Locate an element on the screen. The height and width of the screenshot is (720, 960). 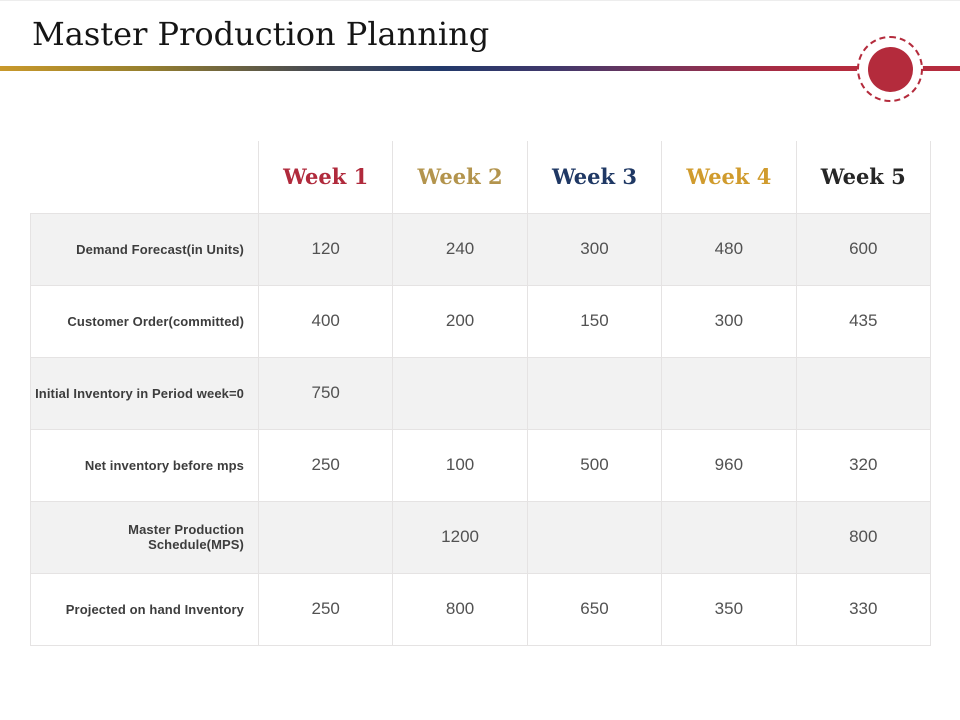
table-cell: 200 is located at coordinates (460, 321).